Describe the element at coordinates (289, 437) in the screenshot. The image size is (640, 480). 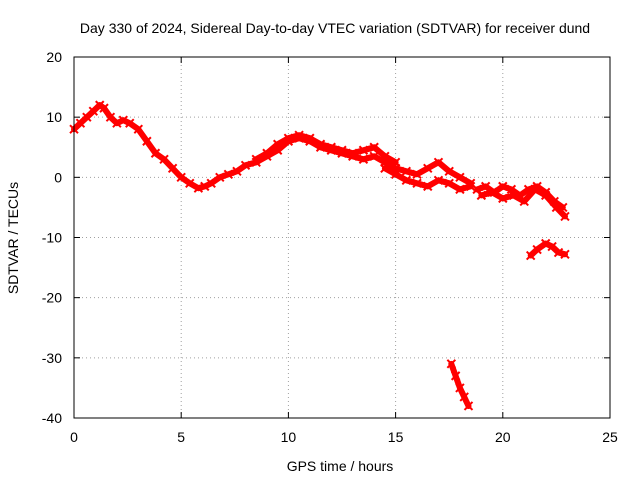
I see `x-tick-label: 10` at that location.